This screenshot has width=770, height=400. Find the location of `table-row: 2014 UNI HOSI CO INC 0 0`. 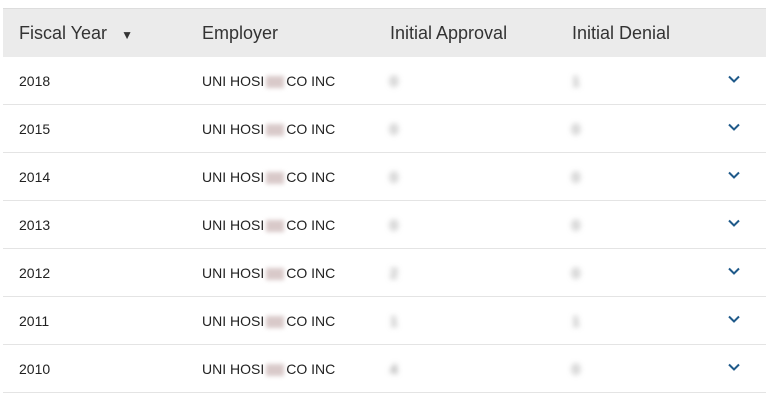

table-row: 2014 UNI HOSI CO INC 0 0 is located at coordinates (384, 177).